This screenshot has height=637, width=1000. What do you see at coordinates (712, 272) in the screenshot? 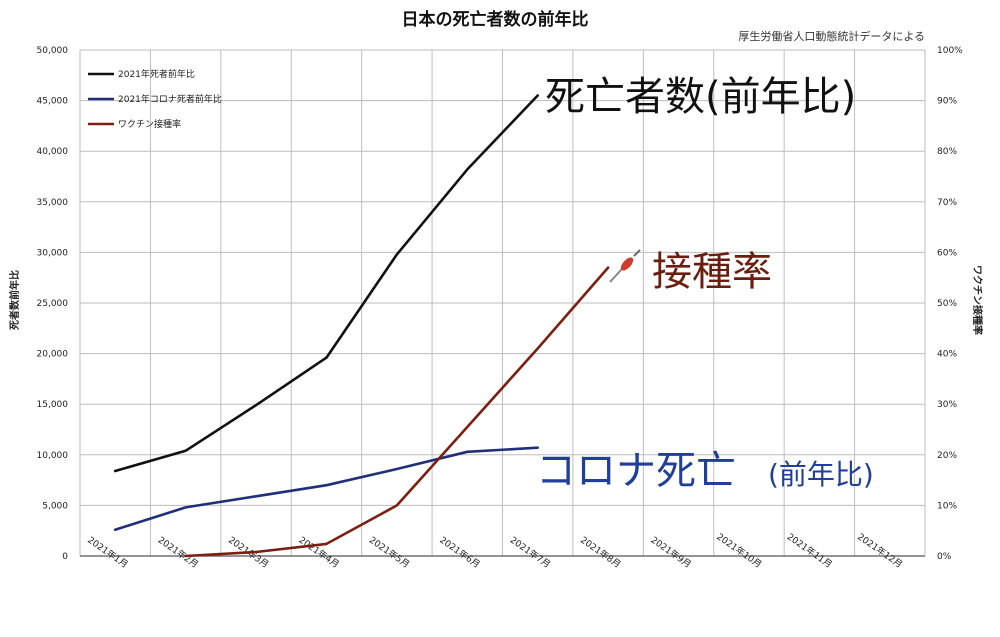
I see `annotation-vaccine: 接種率` at bounding box center [712, 272].